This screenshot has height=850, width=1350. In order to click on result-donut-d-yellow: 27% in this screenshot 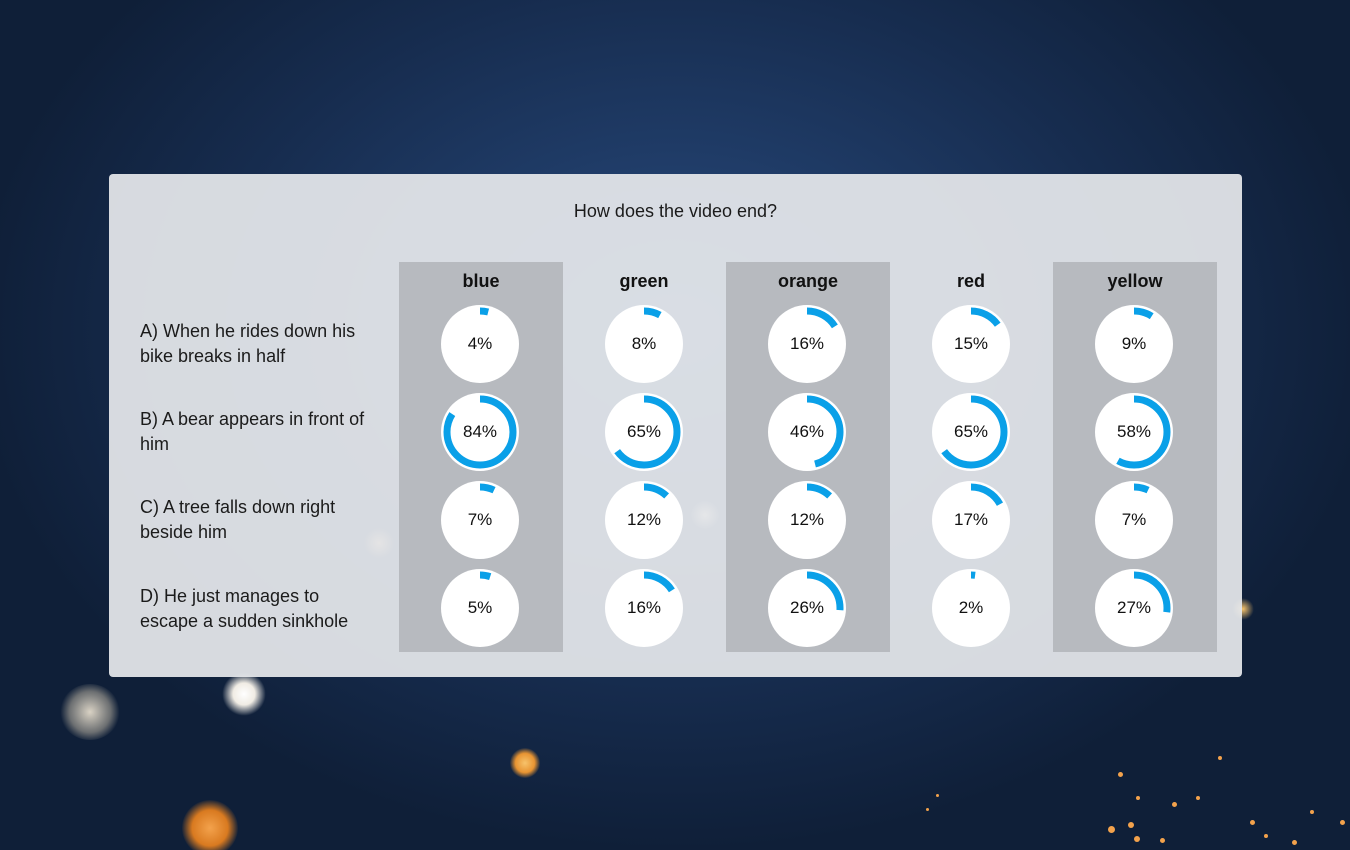, I will do `click(1134, 608)`.